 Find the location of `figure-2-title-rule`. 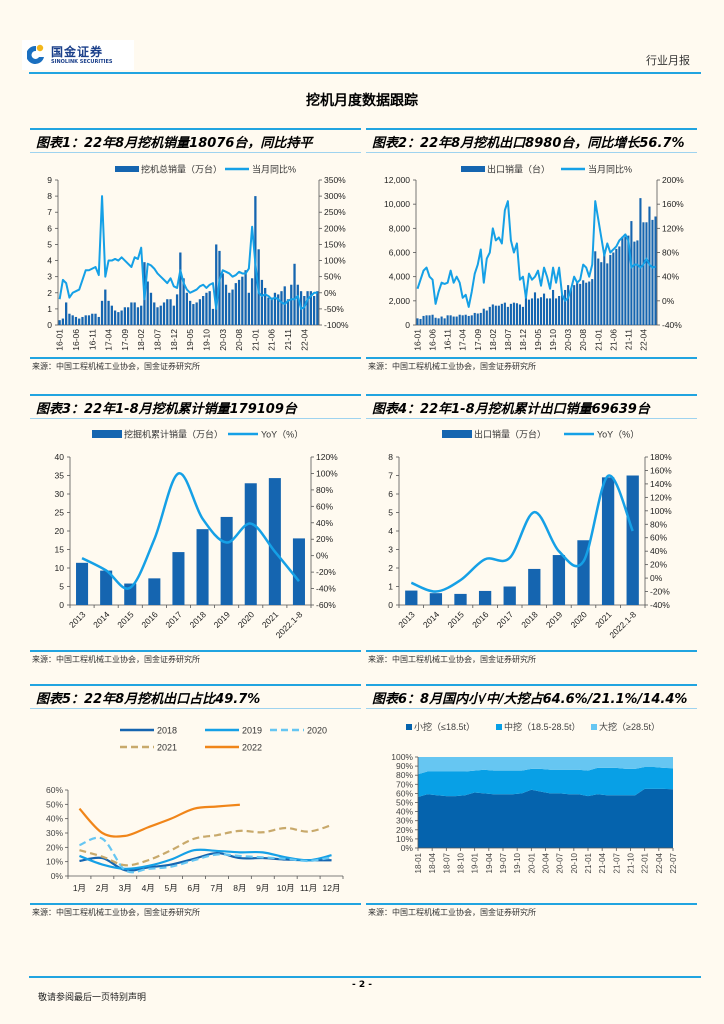

figure-2-title-rule is located at coordinates (531, 152).